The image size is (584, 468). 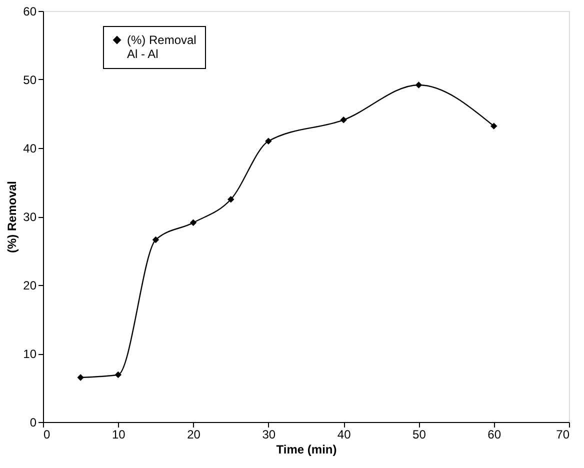 I want to click on y-tick-label: 10, so click(x=30, y=354).